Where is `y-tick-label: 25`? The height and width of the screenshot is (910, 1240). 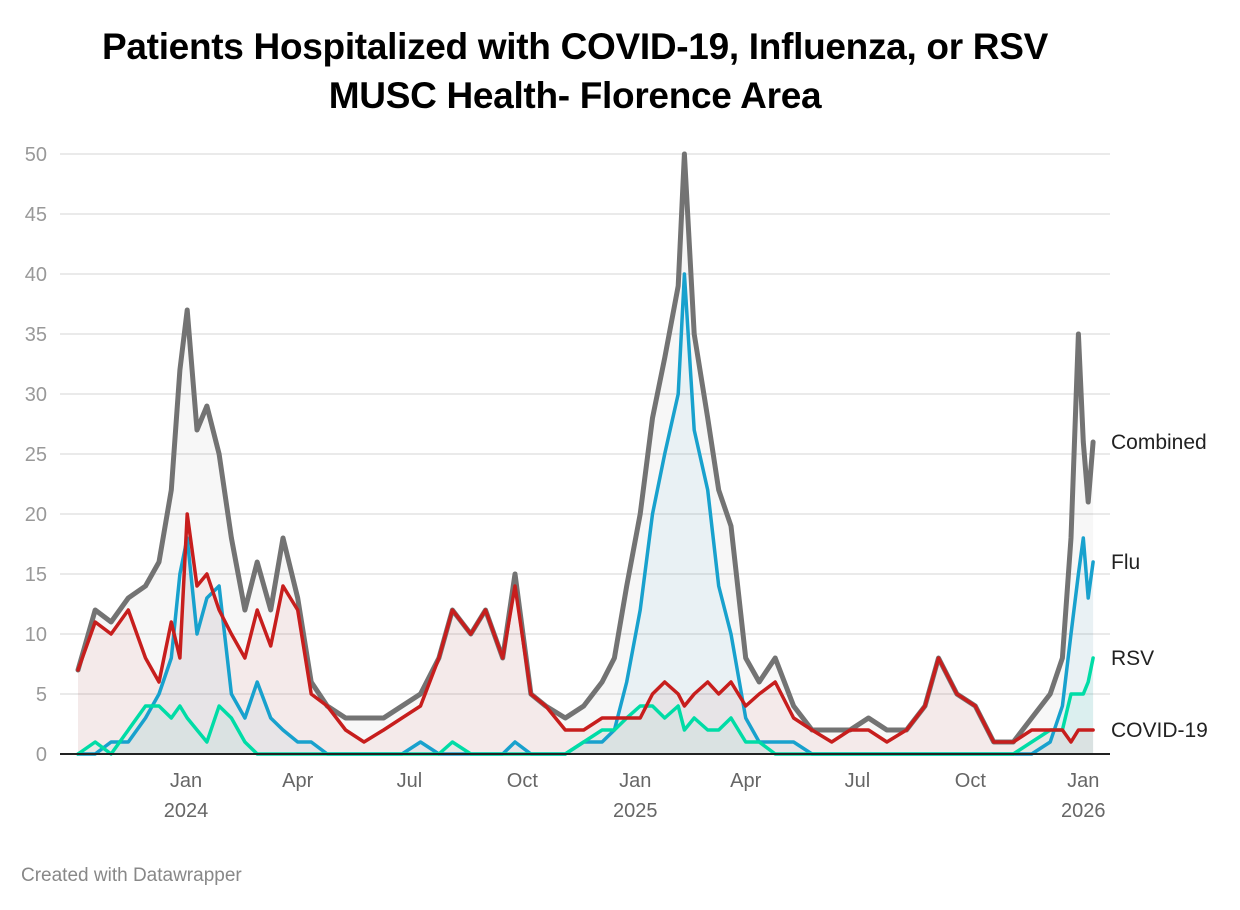 y-tick-label: 25 is located at coordinates (36, 455).